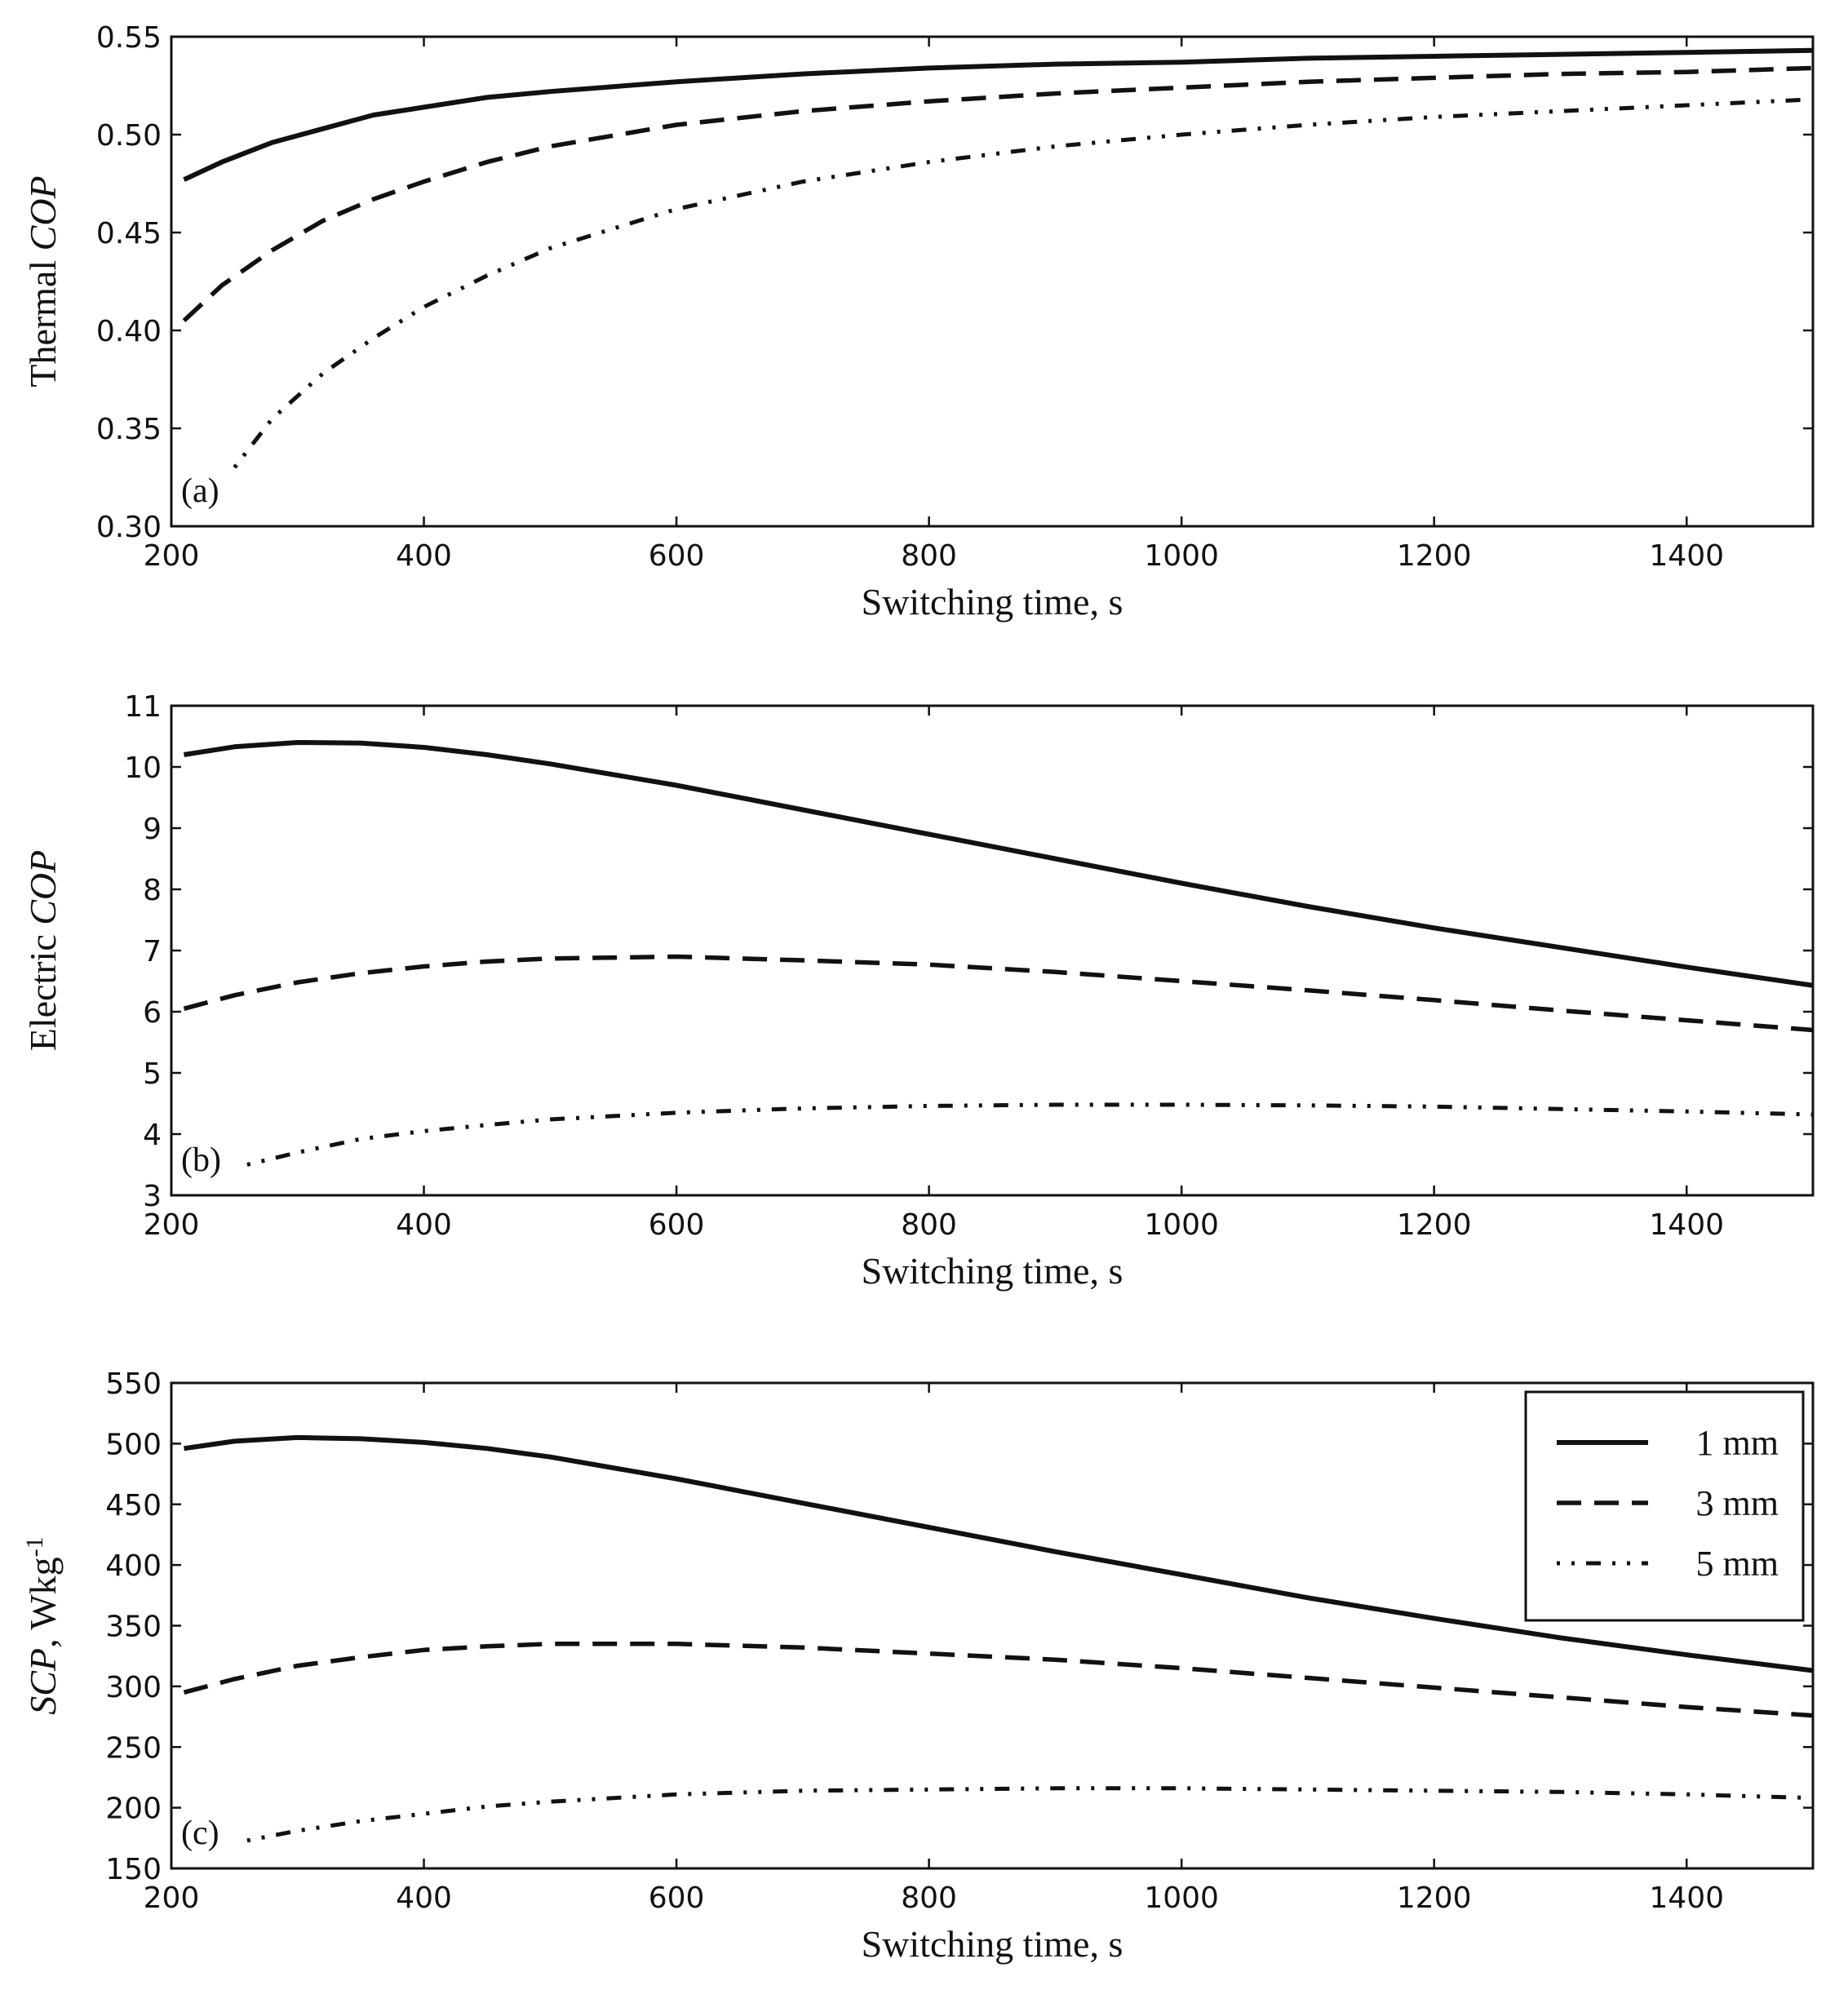  What do you see at coordinates (133, 1628) in the screenshot?
I see `y-tick-label: 350` at bounding box center [133, 1628].